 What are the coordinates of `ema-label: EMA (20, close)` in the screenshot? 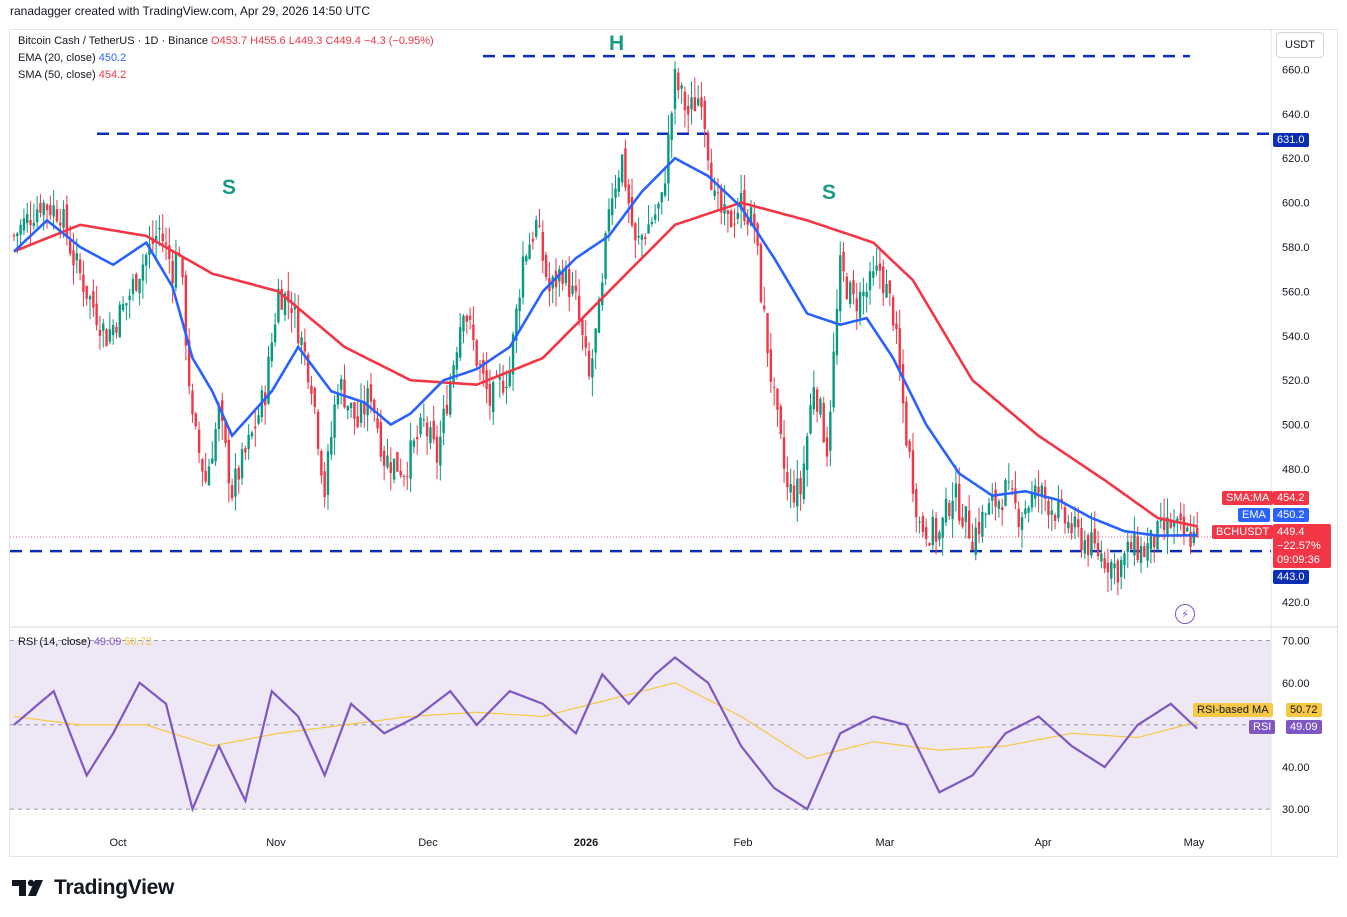 It's located at (57, 58).